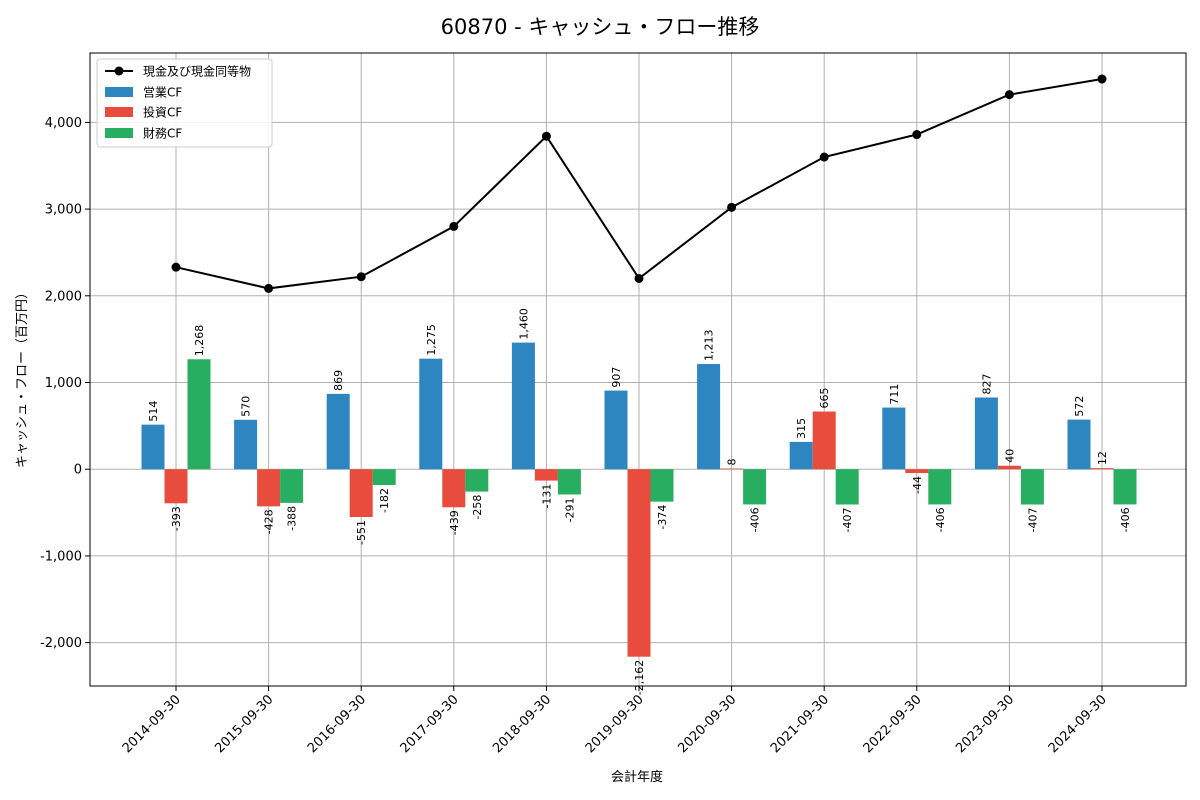 This screenshot has width=1200, height=800. Describe the element at coordinates (152, 724) in the screenshot. I see `x-tick-label: 2014-09-30` at that location.